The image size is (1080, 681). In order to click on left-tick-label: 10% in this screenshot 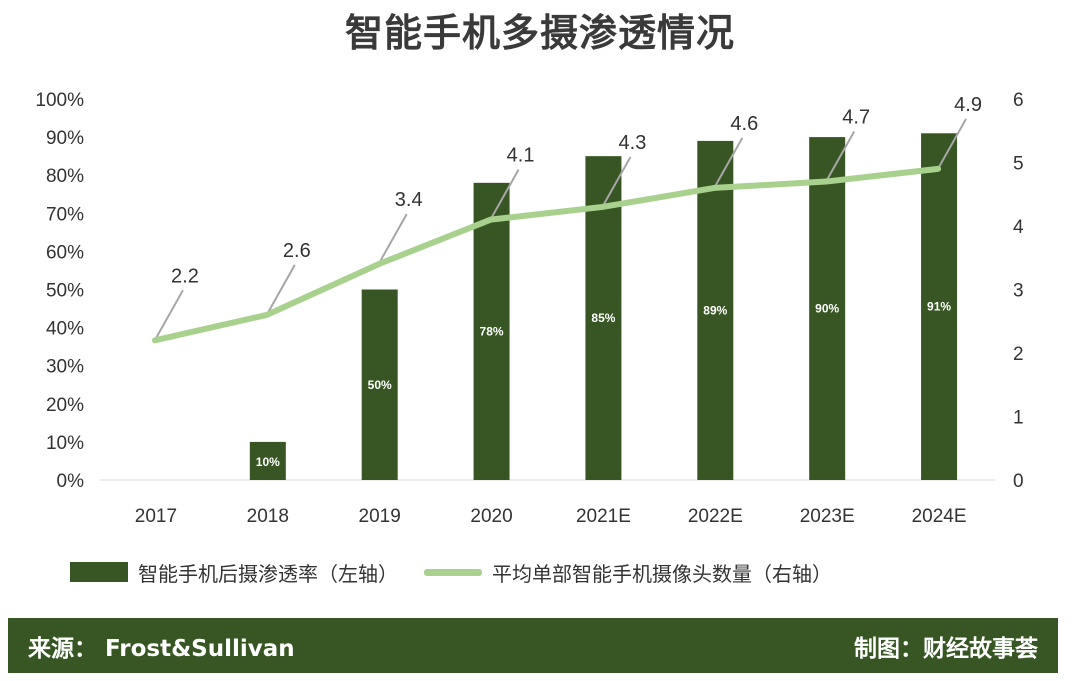, I will do `click(65, 443)`.